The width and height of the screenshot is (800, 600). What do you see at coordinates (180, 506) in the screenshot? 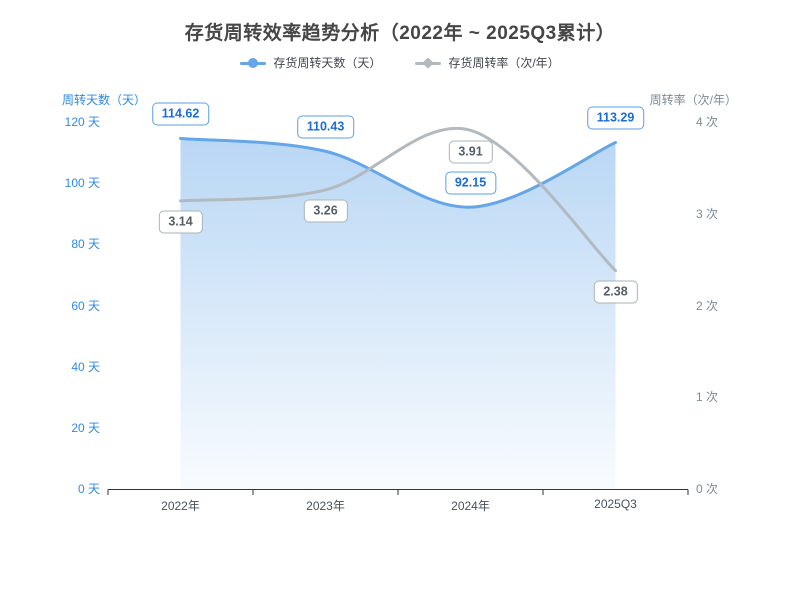
I see `x-axis-tick-label: 2022年` at bounding box center [180, 506].